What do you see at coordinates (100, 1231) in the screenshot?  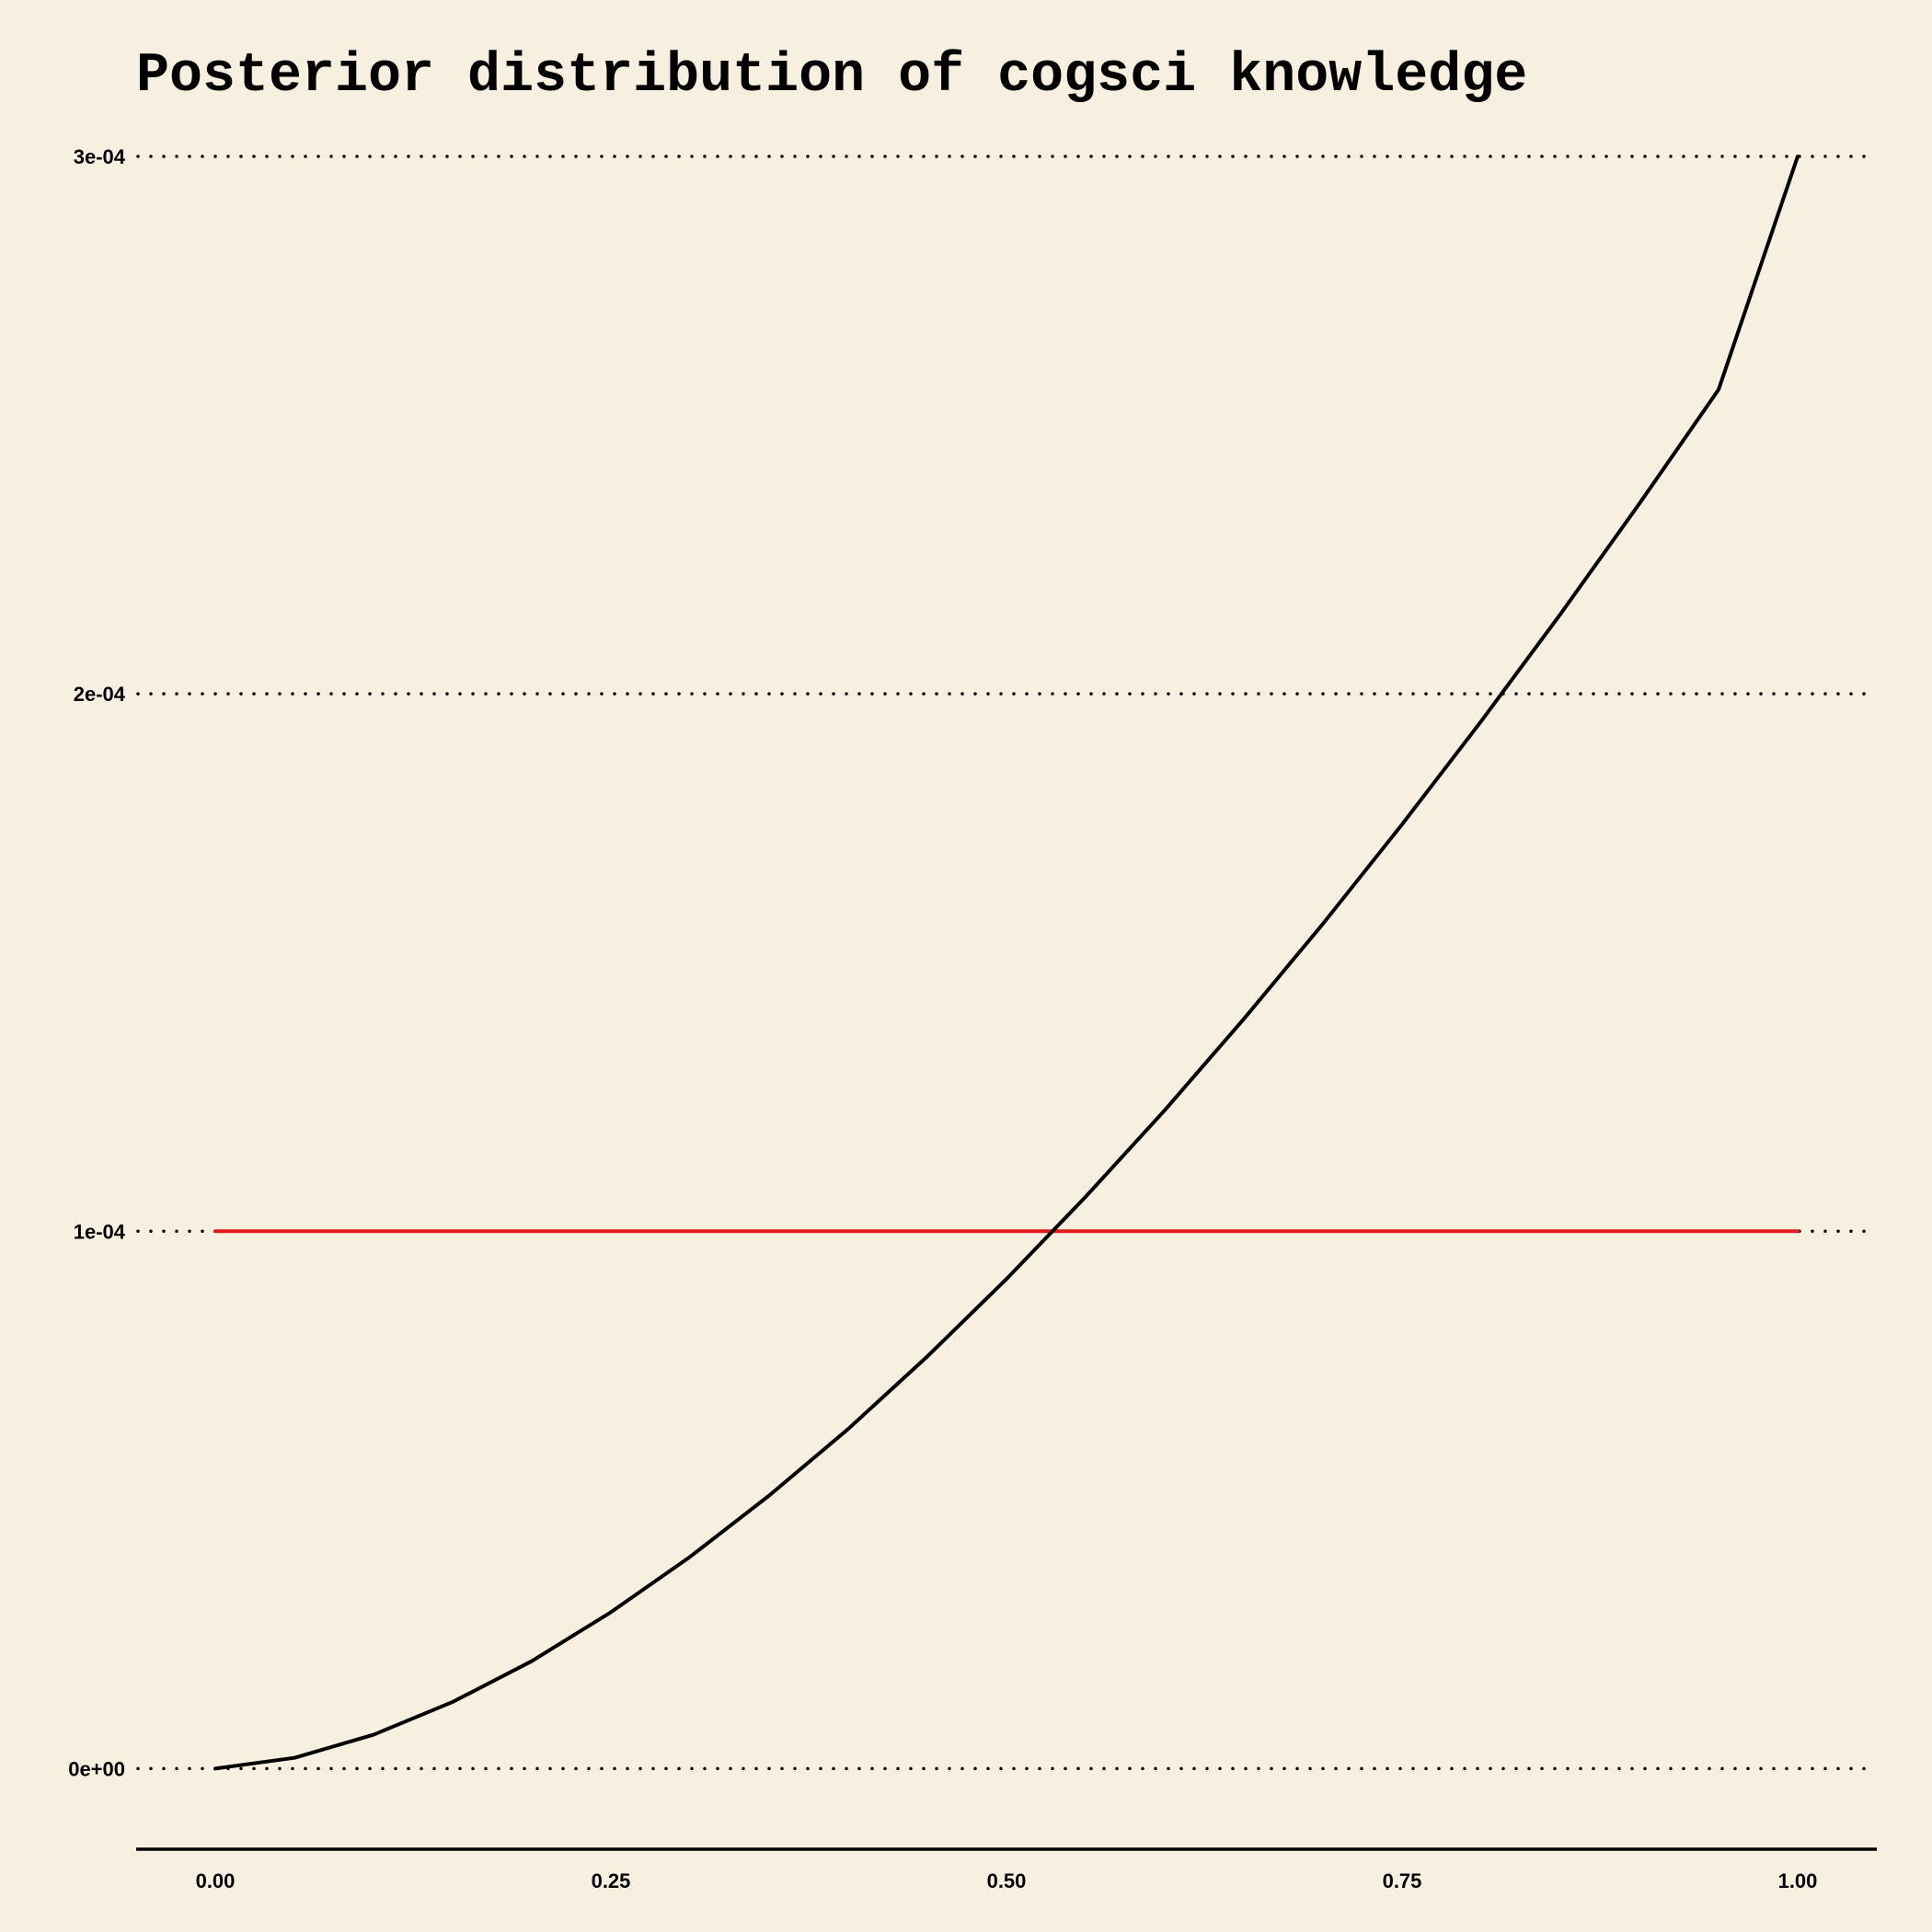 I see `y-tick-label: 1e-04` at bounding box center [100, 1231].